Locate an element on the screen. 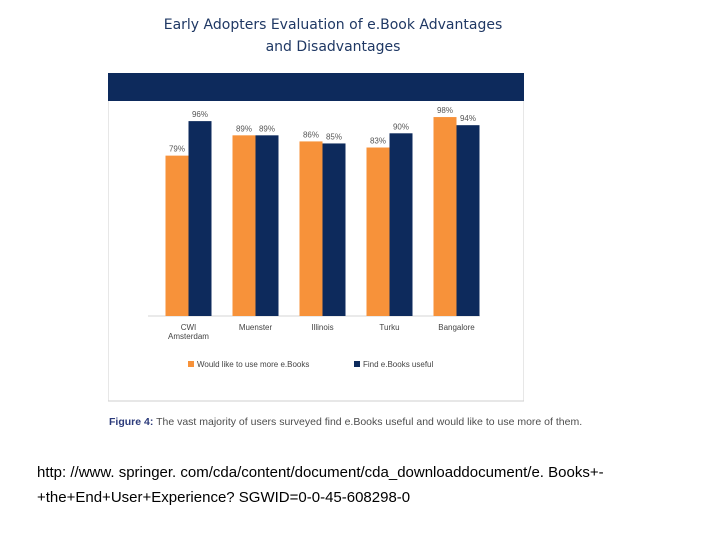 This screenshot has height=540, width=720. data-label-1-1: 89% is located at coordinates (267, 128).